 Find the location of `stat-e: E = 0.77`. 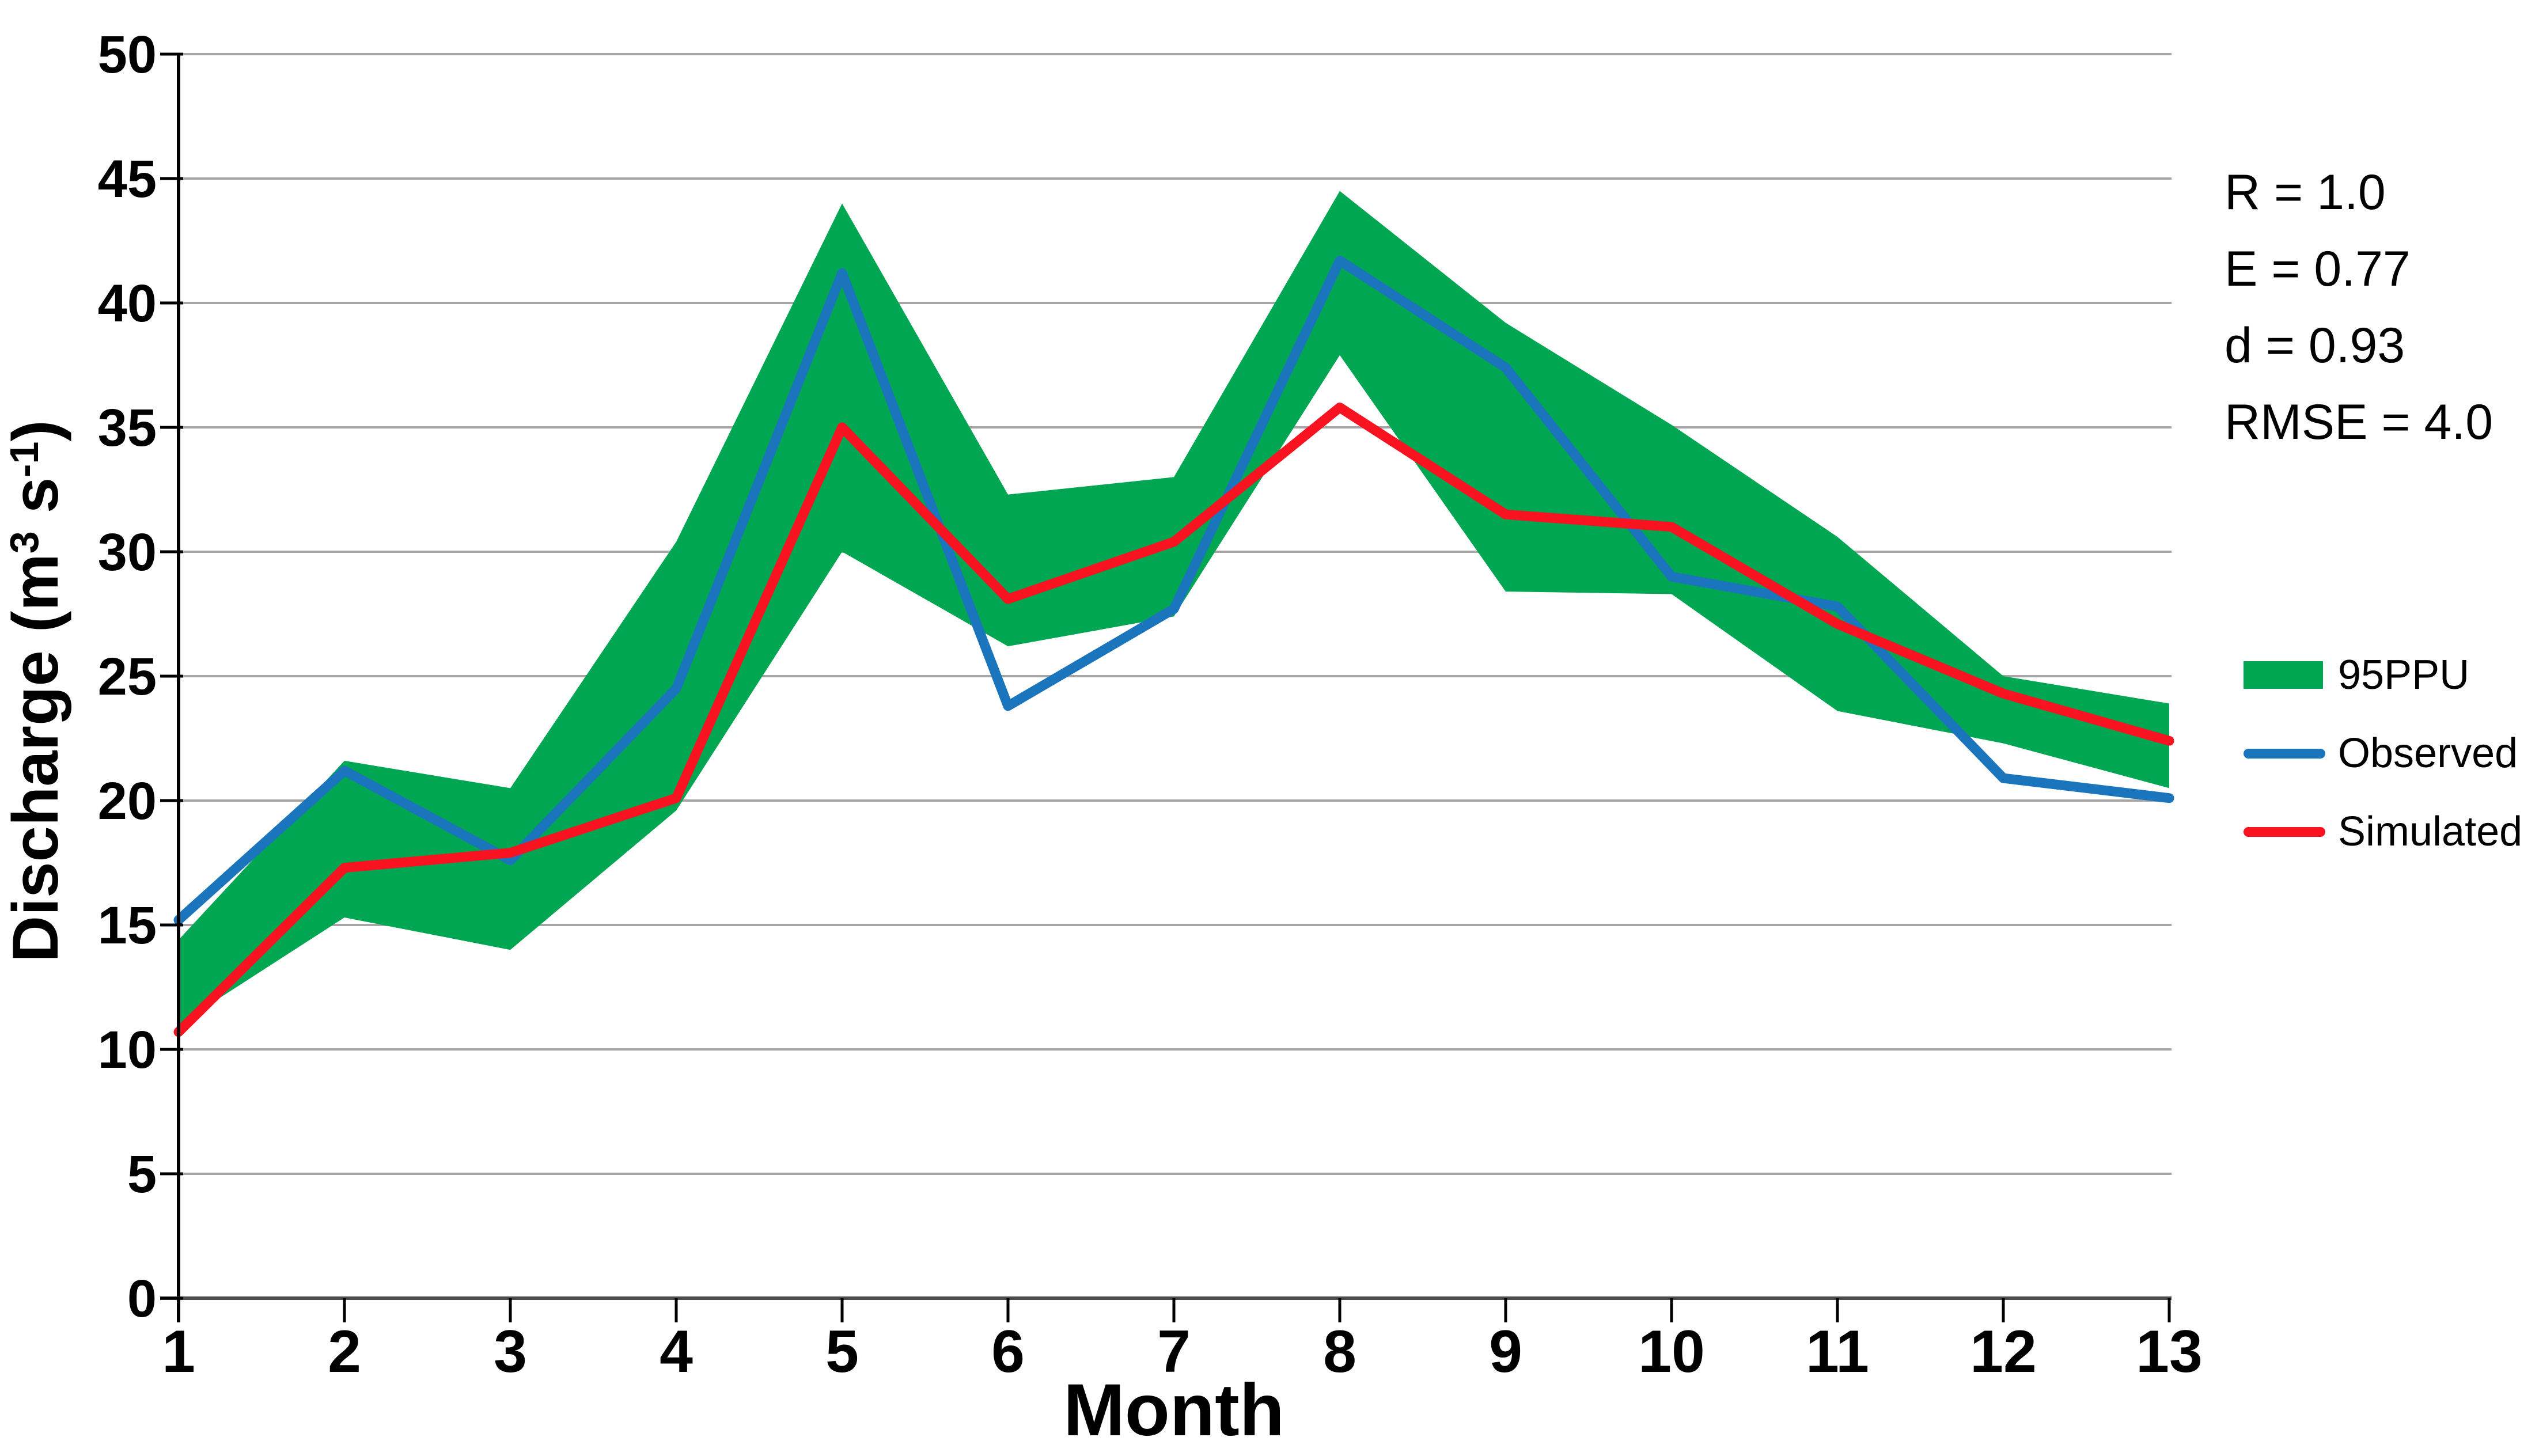

stat-e: E = 0.77 is located at coordinates (2318, 269).